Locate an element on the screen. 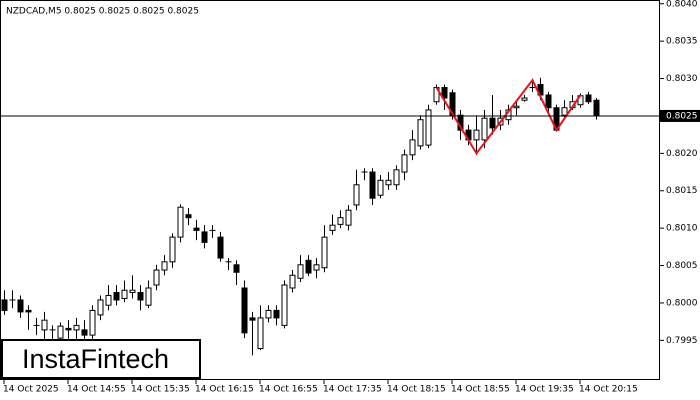 The width and height of the screenshot is (700, 400). x-tick-label: 14 Oct 18:15 is located at coordinates (416, 390).